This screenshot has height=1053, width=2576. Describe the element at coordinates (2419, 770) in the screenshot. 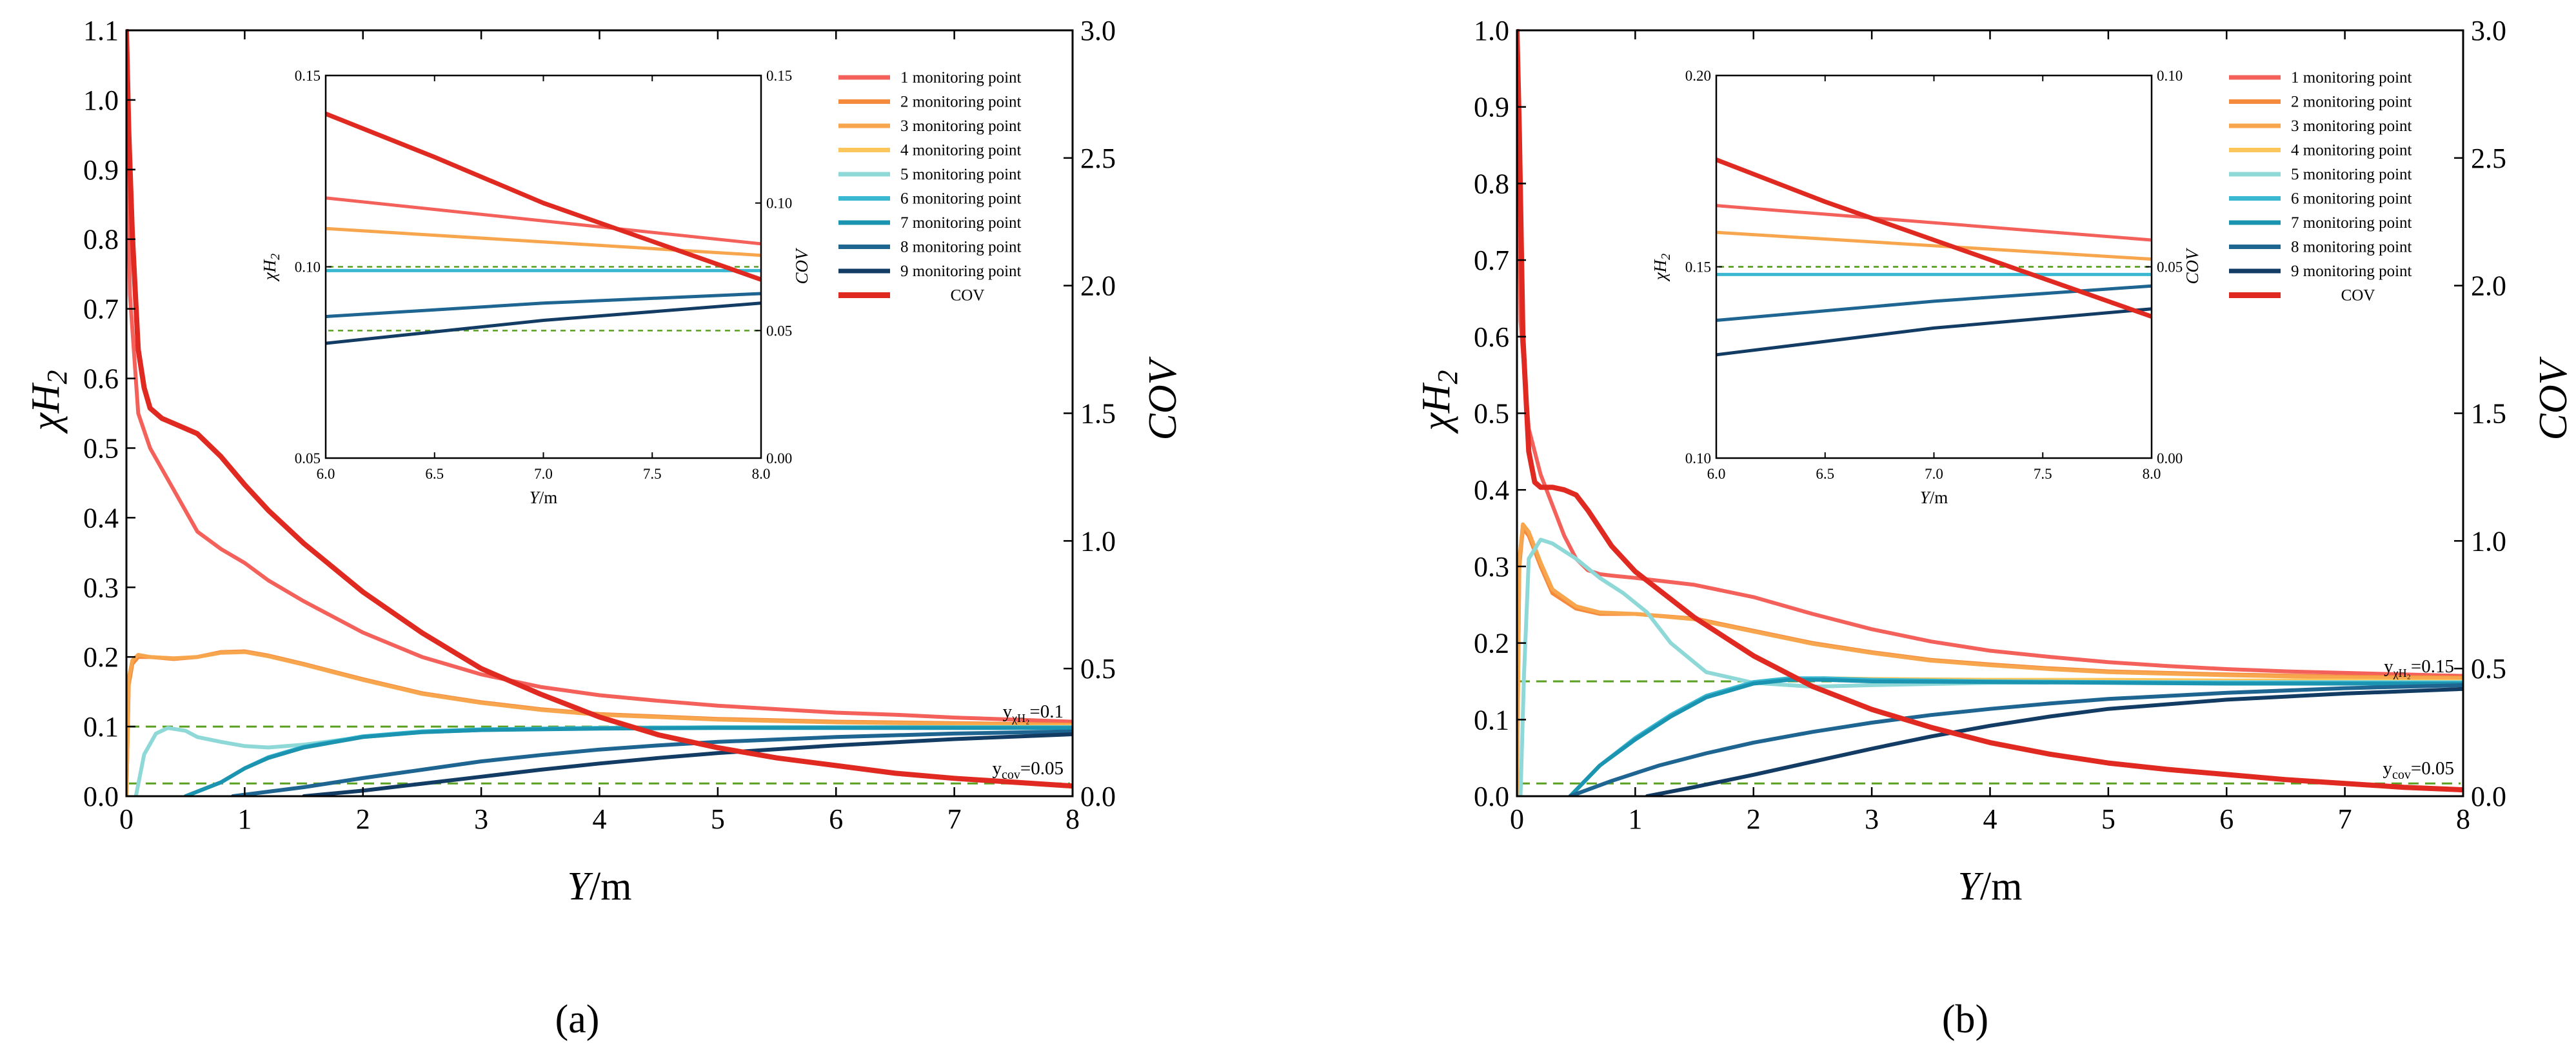

I see `threshold-annotation-right: ycov=0.05` at that location.